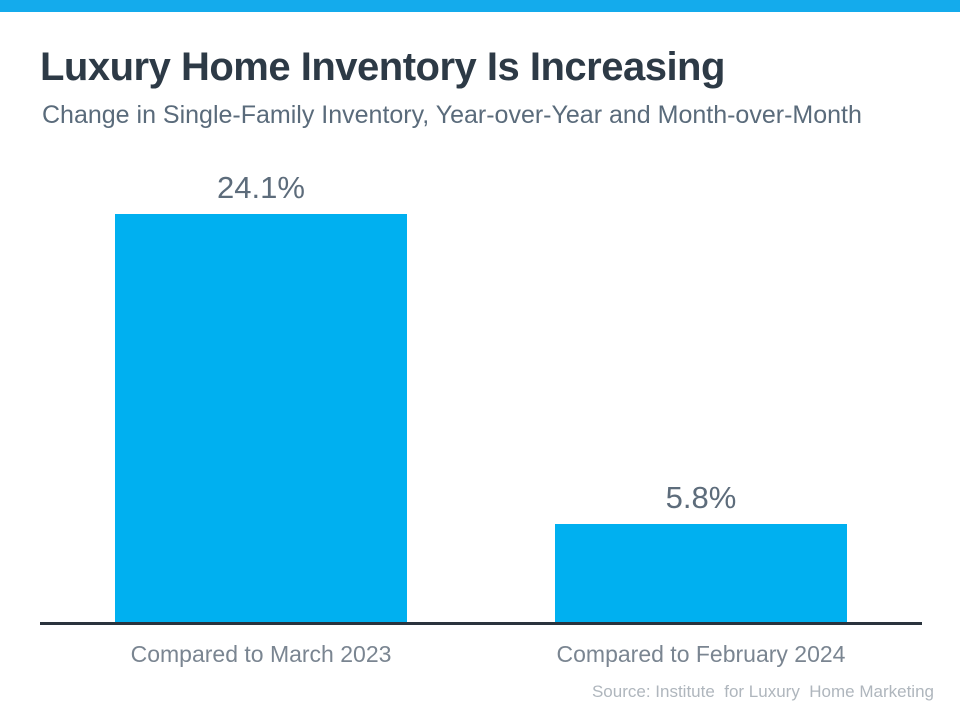 Image resolution: width=960 pixels, height=720 pixels. Describe the element at coordinates (480, 6) in the screenshot. I see `accent-top-strip` at that location.